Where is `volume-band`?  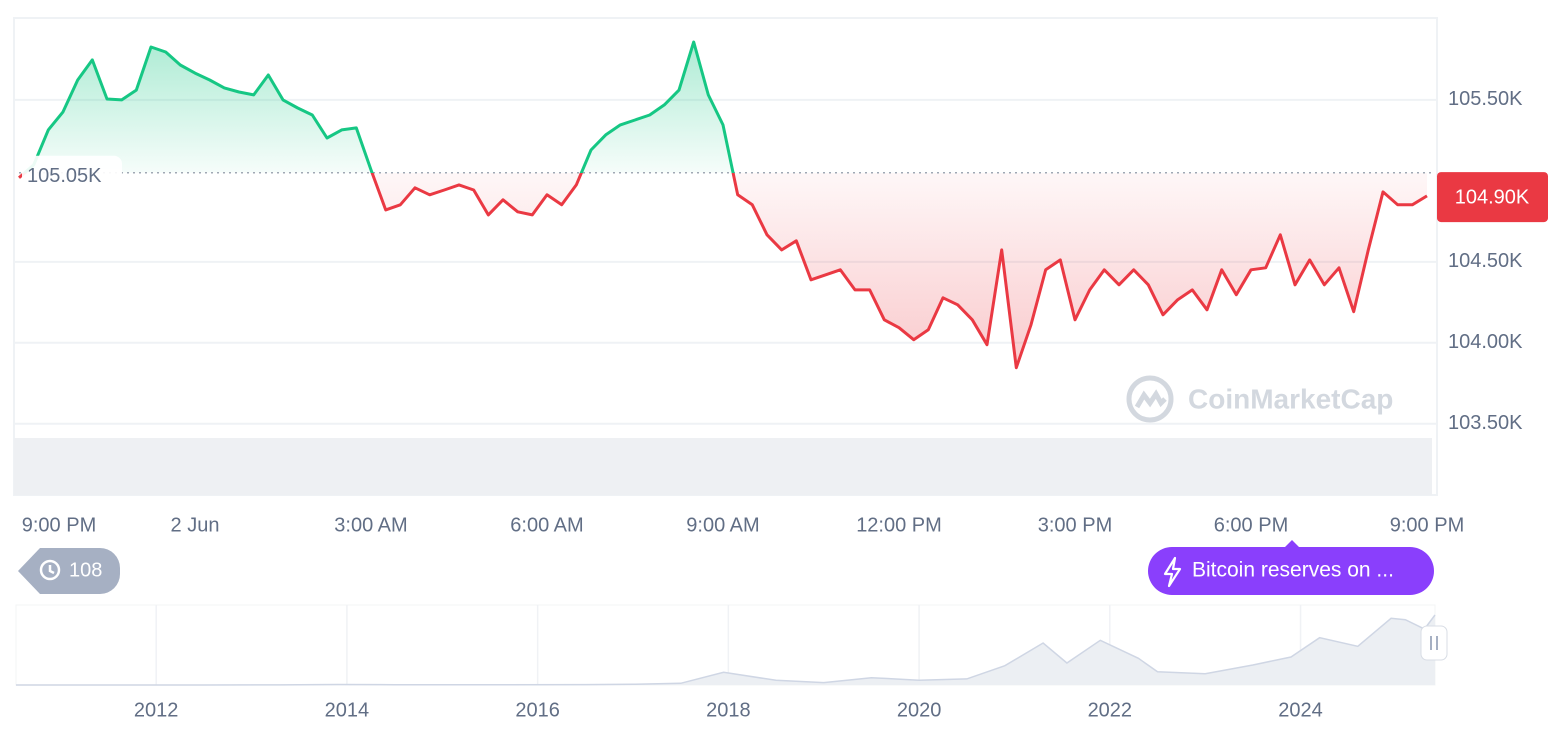
volume-band is located at coordinates (723, 466).